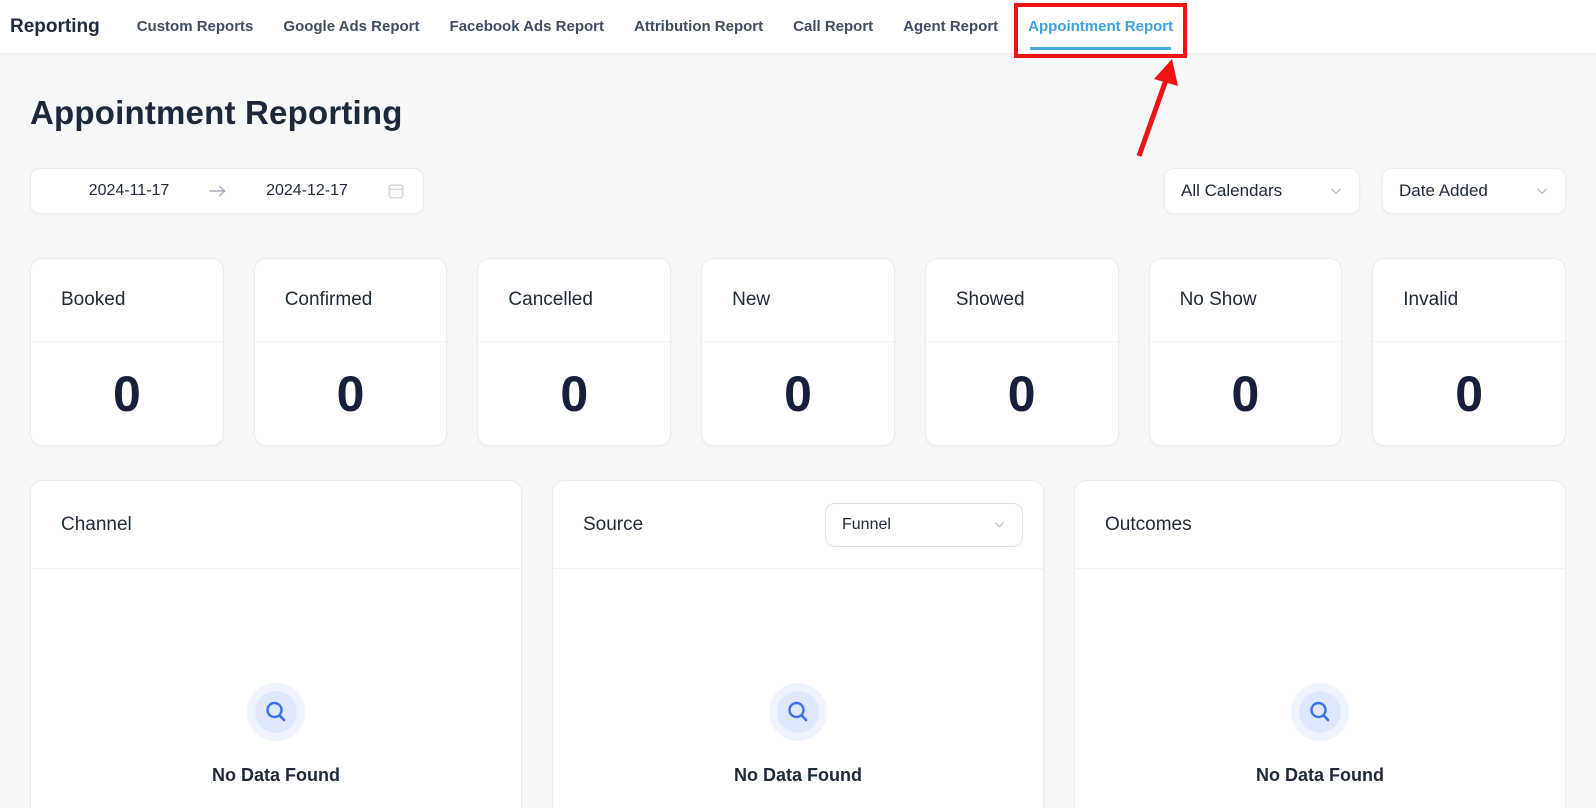 The height and width of the screenshot is (808, 1596). I want to click on source-chart-empty-state: No Data Found, so click(798, 677).